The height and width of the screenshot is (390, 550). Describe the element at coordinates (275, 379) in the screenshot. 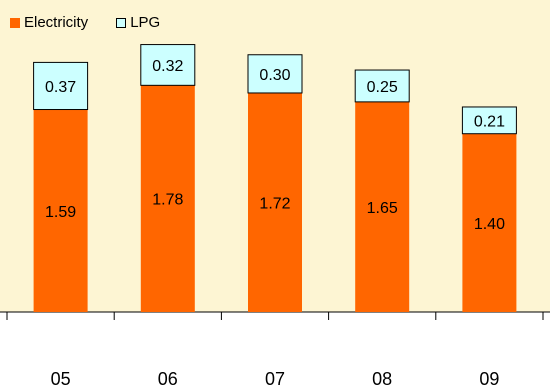

I see `x-tick-label-07: 07` at that location.